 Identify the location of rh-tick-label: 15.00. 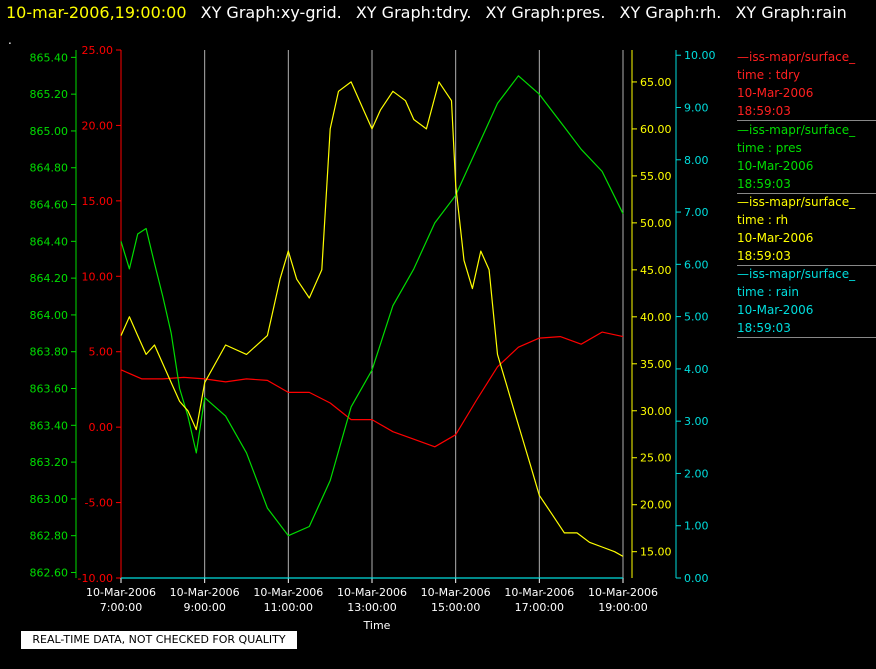
(656, 552).